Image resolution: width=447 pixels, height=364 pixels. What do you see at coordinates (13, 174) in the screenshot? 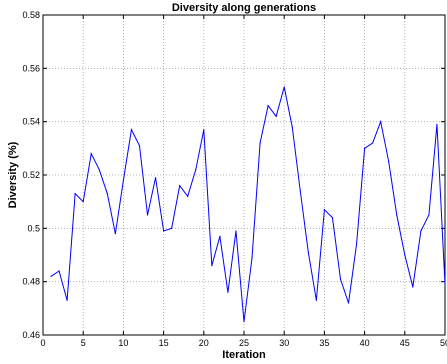
I see `y-axis-label: Diversity (%)` at bounding box center [13, 174].